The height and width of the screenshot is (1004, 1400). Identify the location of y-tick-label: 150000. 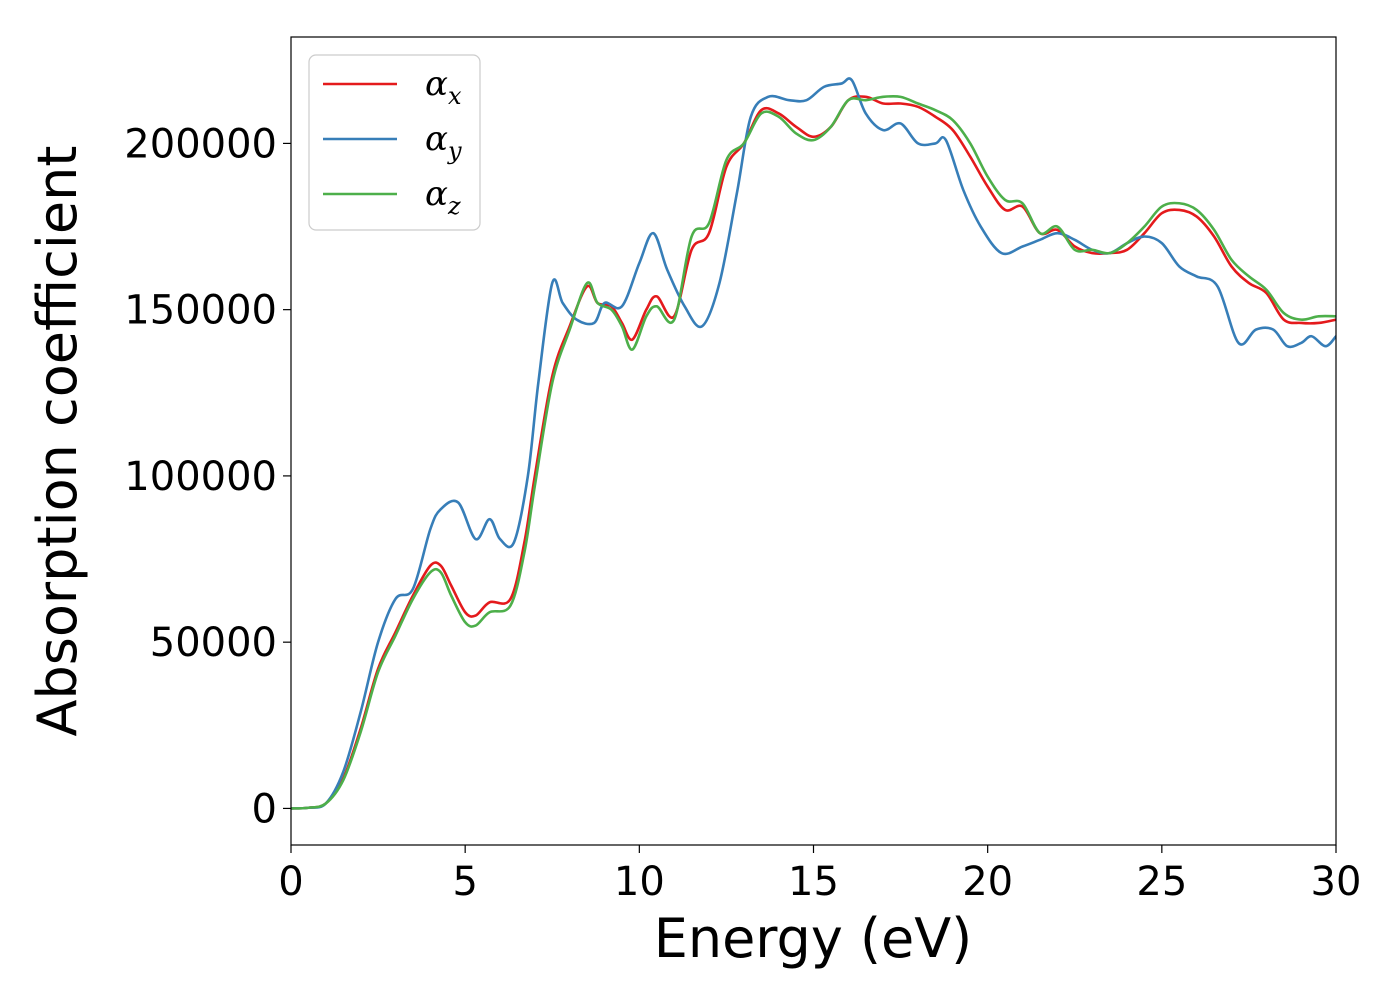
(200, 311).